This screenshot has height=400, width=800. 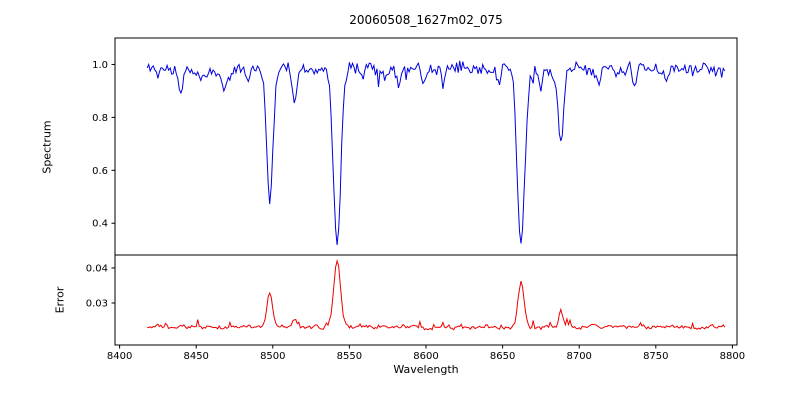 I want to click on x-tick-label: 8500, so click(x=272, y=356).